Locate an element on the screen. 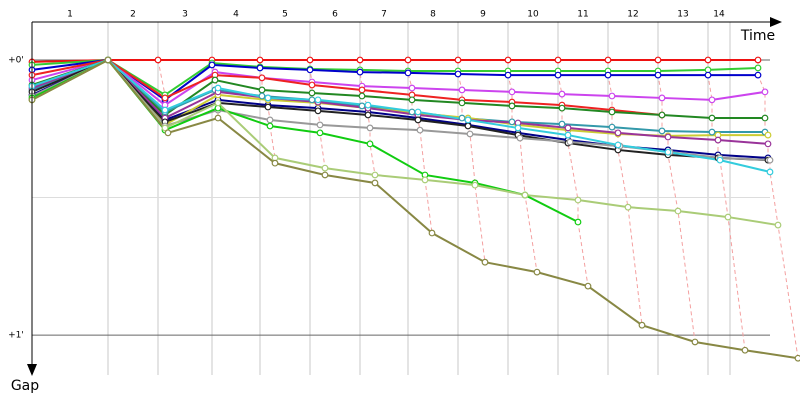 Image resolution: width=800 pixels, height=400 pixels. lap-label: 2 is located at coordinates (133, 15).